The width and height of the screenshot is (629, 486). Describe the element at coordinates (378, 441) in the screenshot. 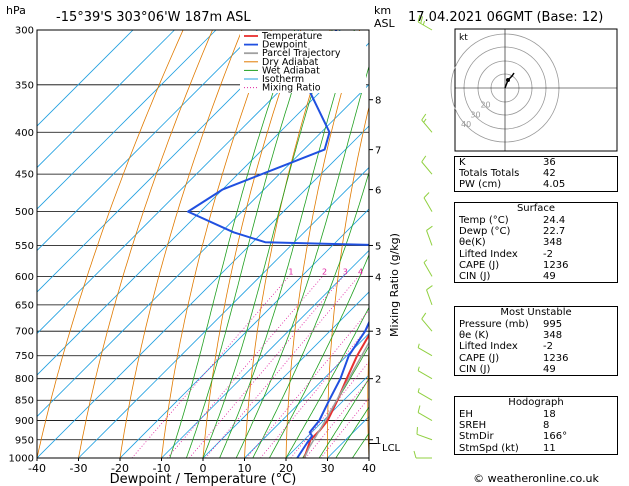

I see `km-tick-label: 1` at that location.